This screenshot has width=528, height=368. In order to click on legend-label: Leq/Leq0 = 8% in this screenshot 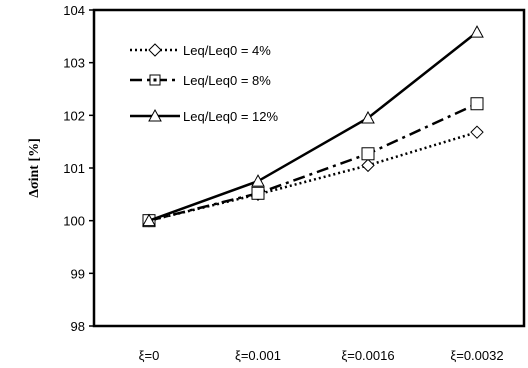, I will do `click(227, 80)`.